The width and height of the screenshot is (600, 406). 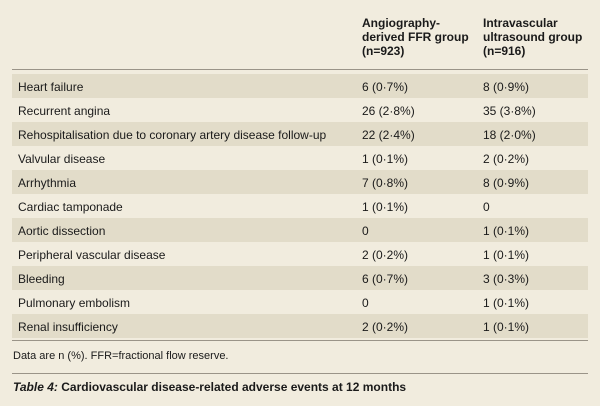 What do you see at coordinates (300, 110) in the screenshot?
I see `table-row: Recurrent angina 26 (2·8%) 35 (3·8%)` at bounding box center [300, 110].